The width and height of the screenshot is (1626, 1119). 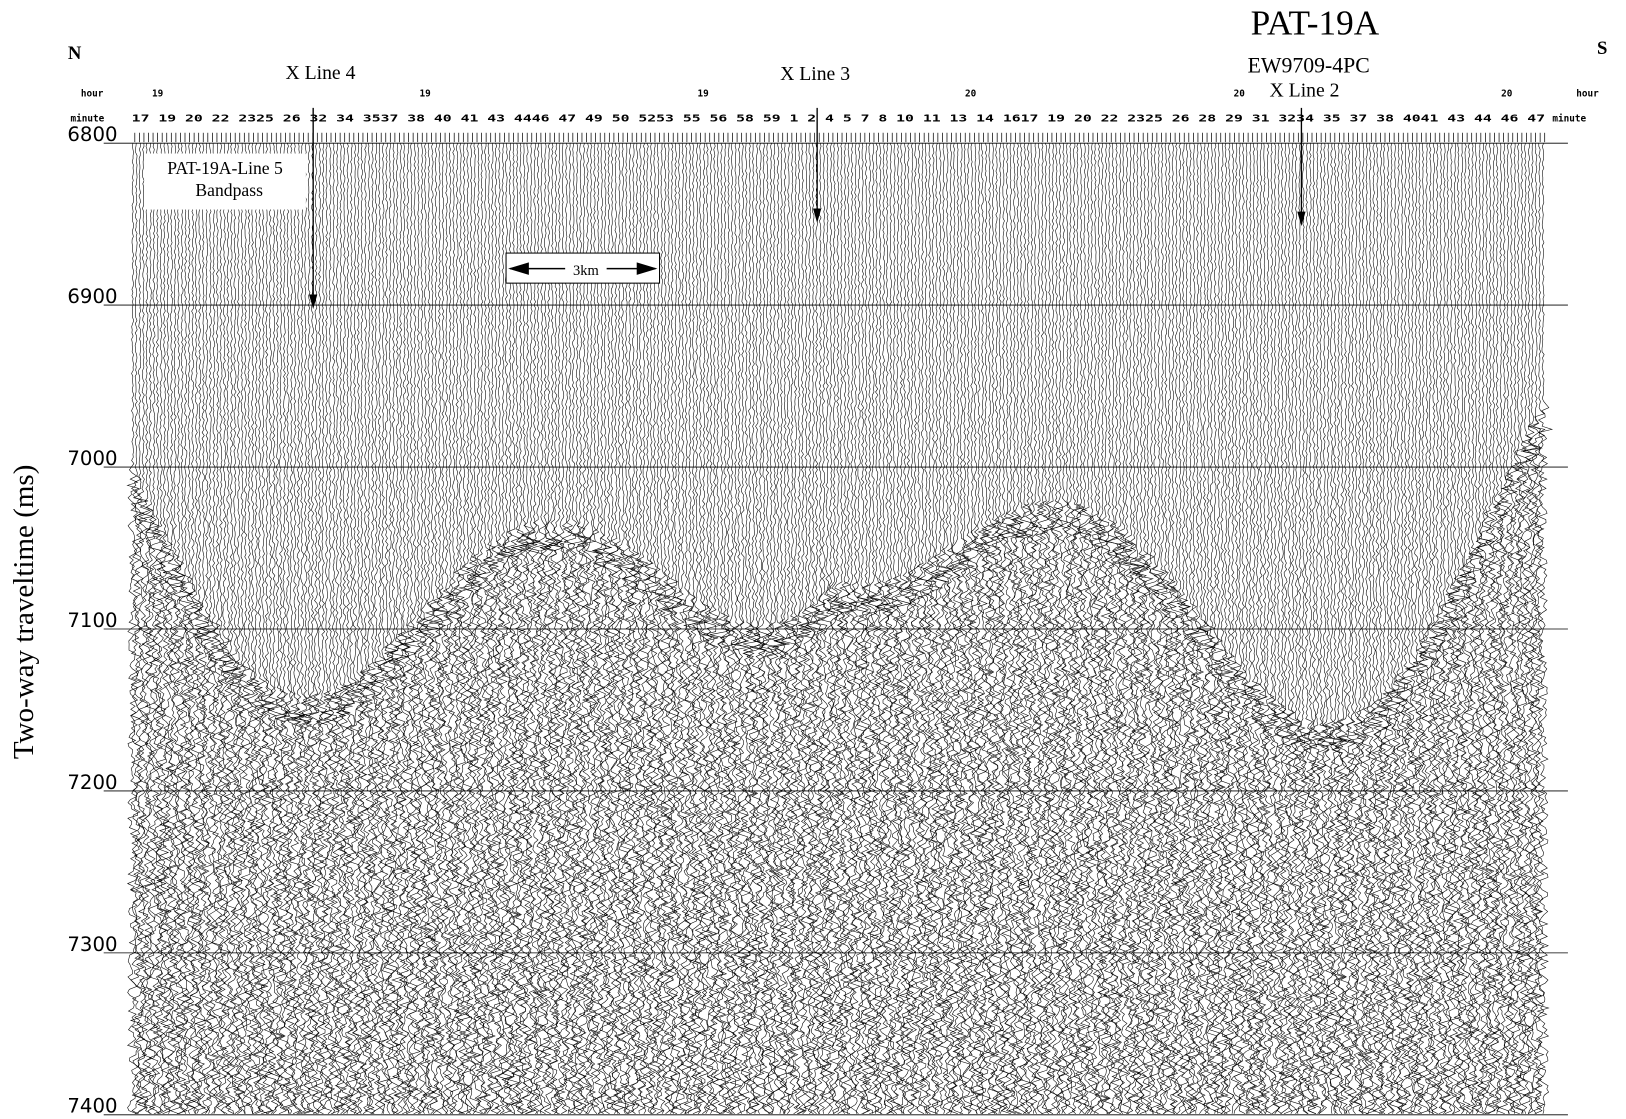 What do you see at coordinates (92, 134) in the screenshot?
I see `y-tick-label: 6800` at bounding box center [92, 134].